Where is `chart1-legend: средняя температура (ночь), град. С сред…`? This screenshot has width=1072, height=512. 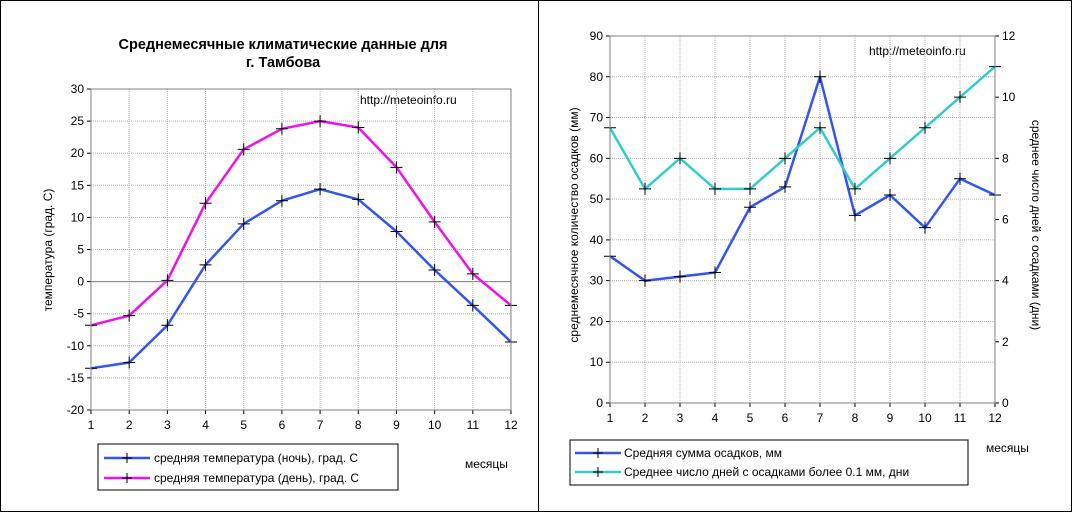
chart1-legend: средняя температура (ночь), град. С сред… is located at coordinates (248, 467).